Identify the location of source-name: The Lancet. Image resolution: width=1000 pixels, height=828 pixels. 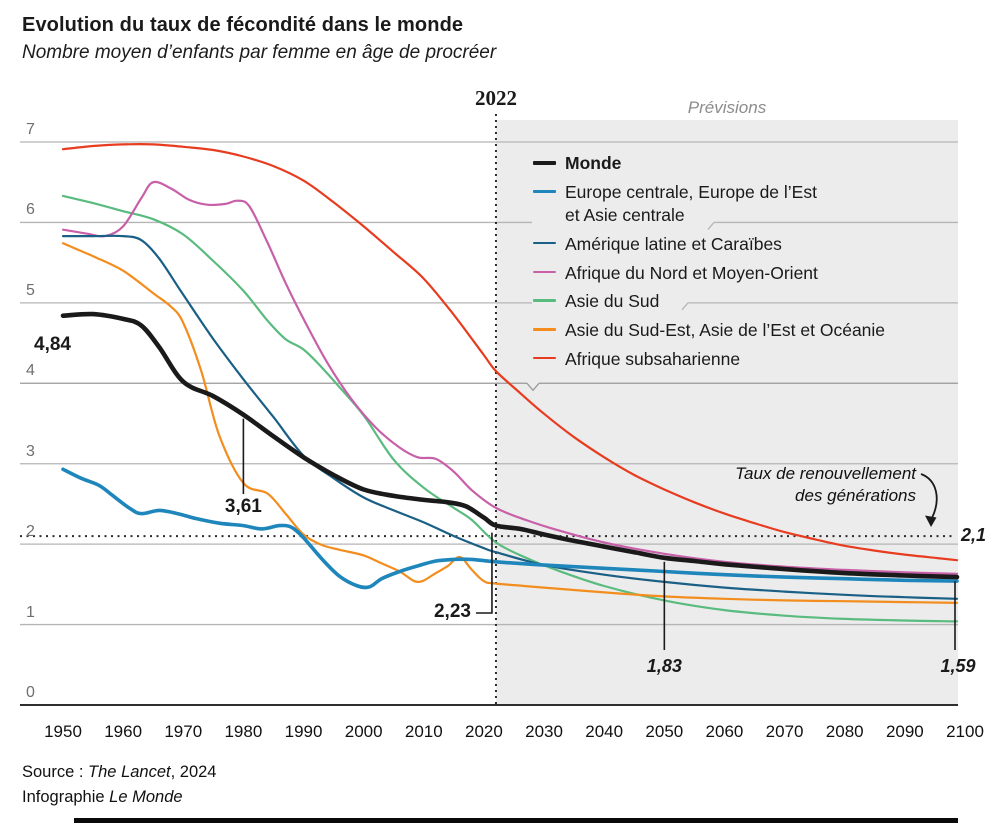
(129, 772).